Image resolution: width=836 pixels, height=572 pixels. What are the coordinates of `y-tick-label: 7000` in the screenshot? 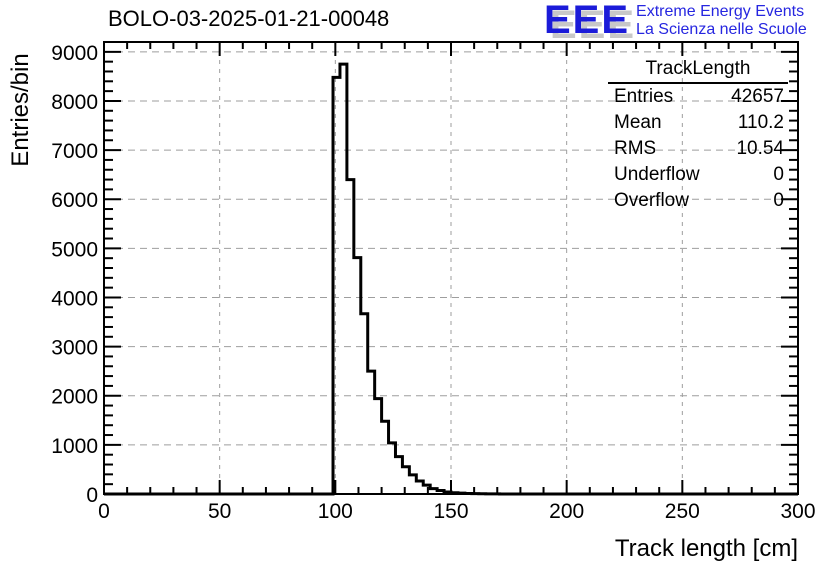 It's located at (74, 151).